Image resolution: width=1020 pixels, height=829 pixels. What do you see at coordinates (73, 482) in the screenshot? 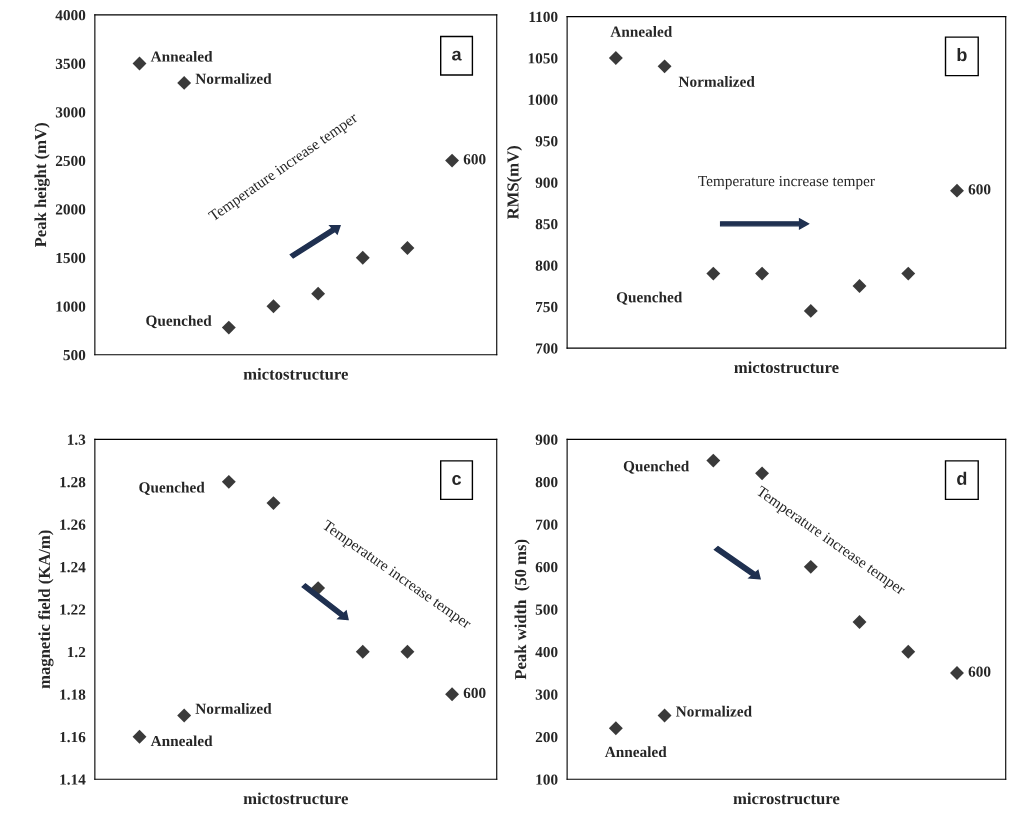
I see `y-tick-label: 1.28` at bounding box center [73, 482].